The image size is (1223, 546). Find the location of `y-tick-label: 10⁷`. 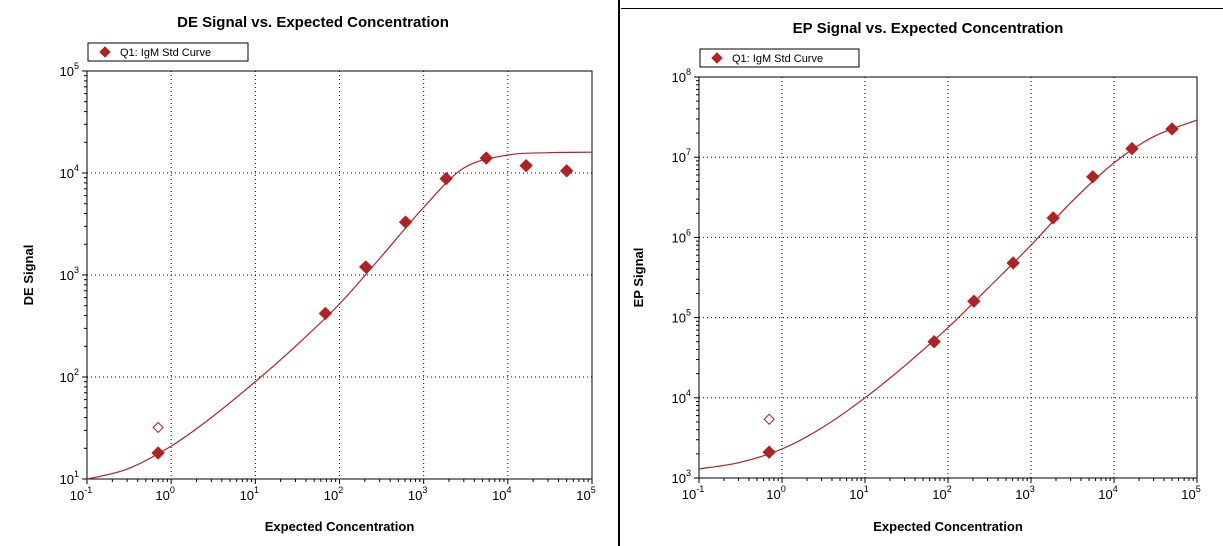

y-tick-label: 10⁷ is located at coordinates (681, 156).